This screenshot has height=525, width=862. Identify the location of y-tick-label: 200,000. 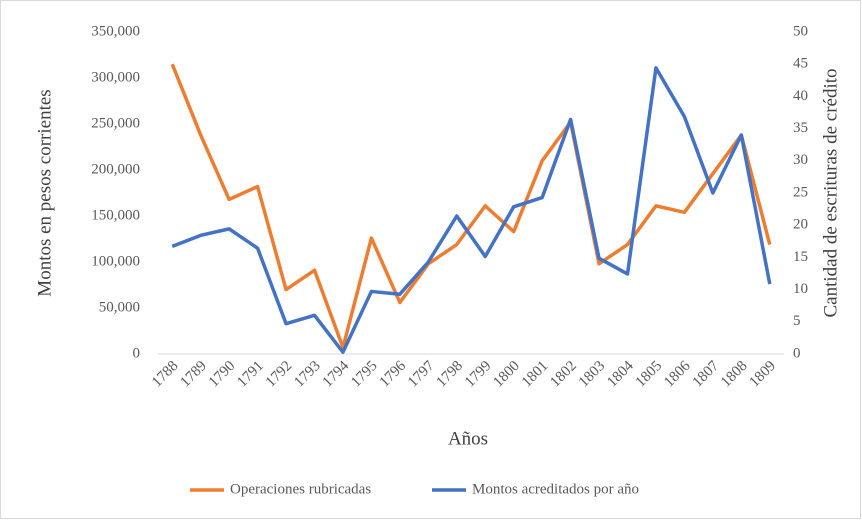
(115, 169).